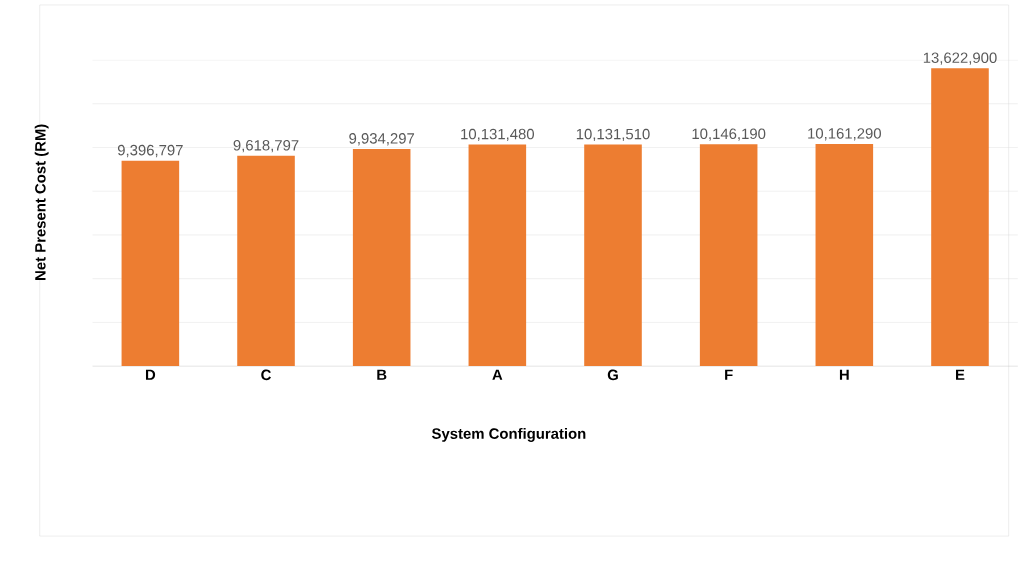 The width and height of the screenshot is (1018, 585). What do you see at coordinates (613, 135) in the screenshot?
I see `data-label: 10,131,510` at bounding box center [613, 135].